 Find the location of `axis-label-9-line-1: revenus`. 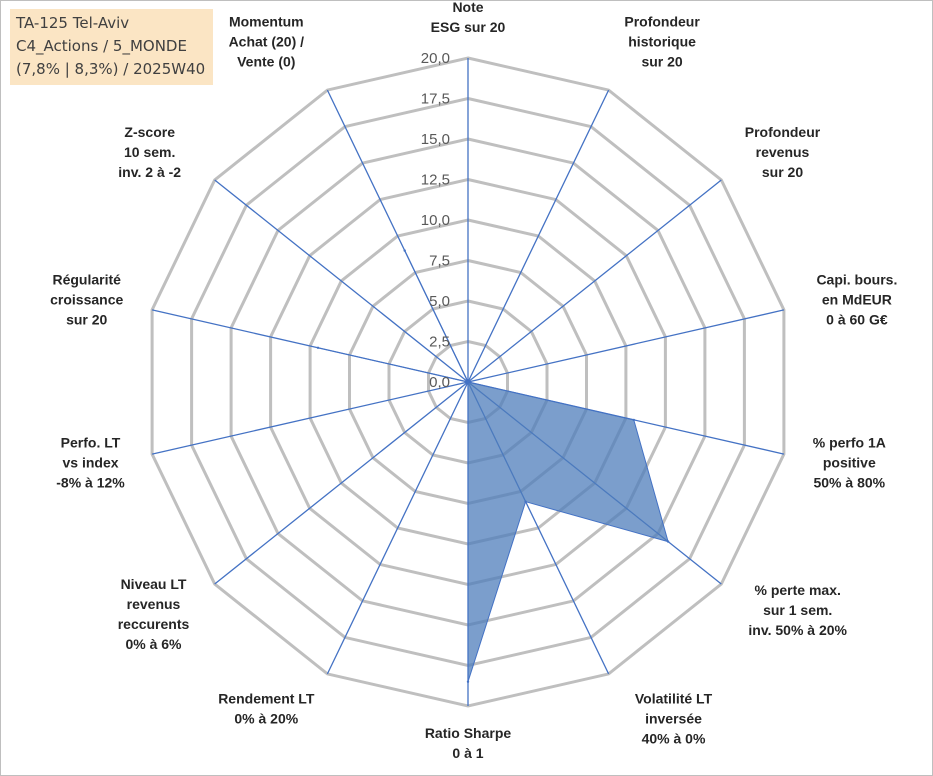

axis-label-9-line-1: revenus is located at coordinates (154, 604).